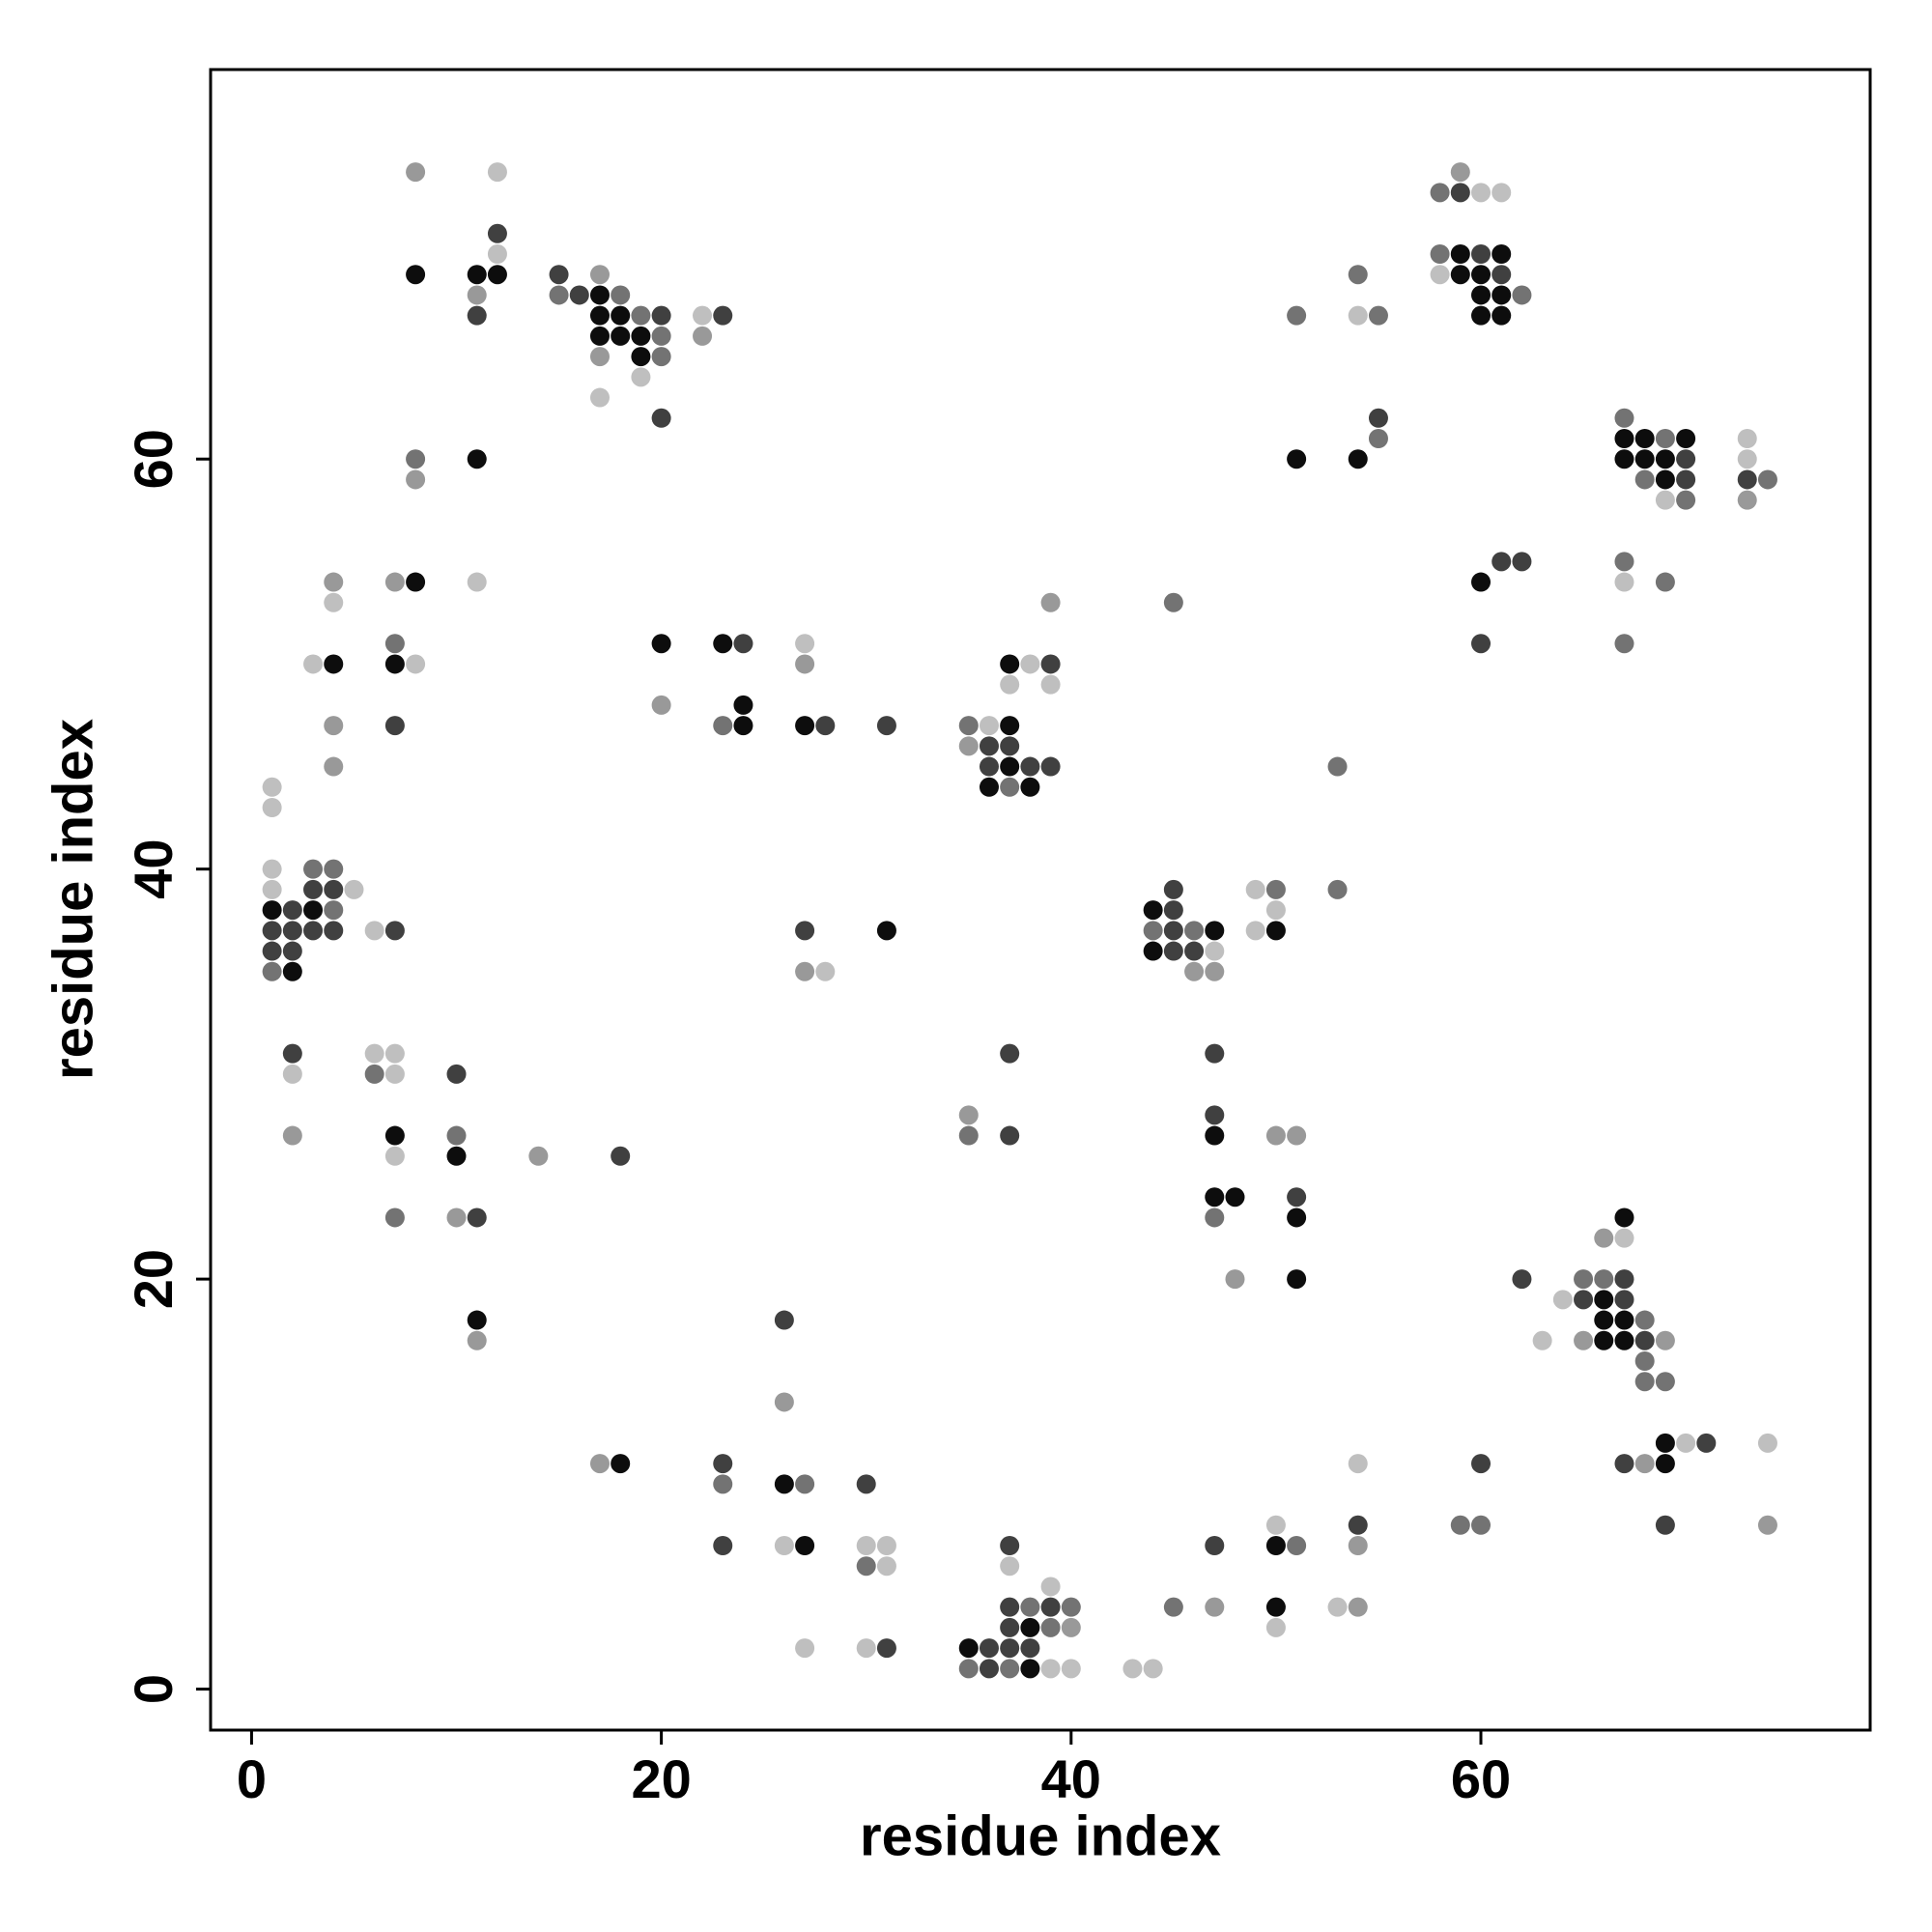 The height and width of the screenshot is (1932, 1932). What do you see at coordinates (153, 869) in the screenshot?
I see `y-tick-label: 40` at bounding box center [153, 869].